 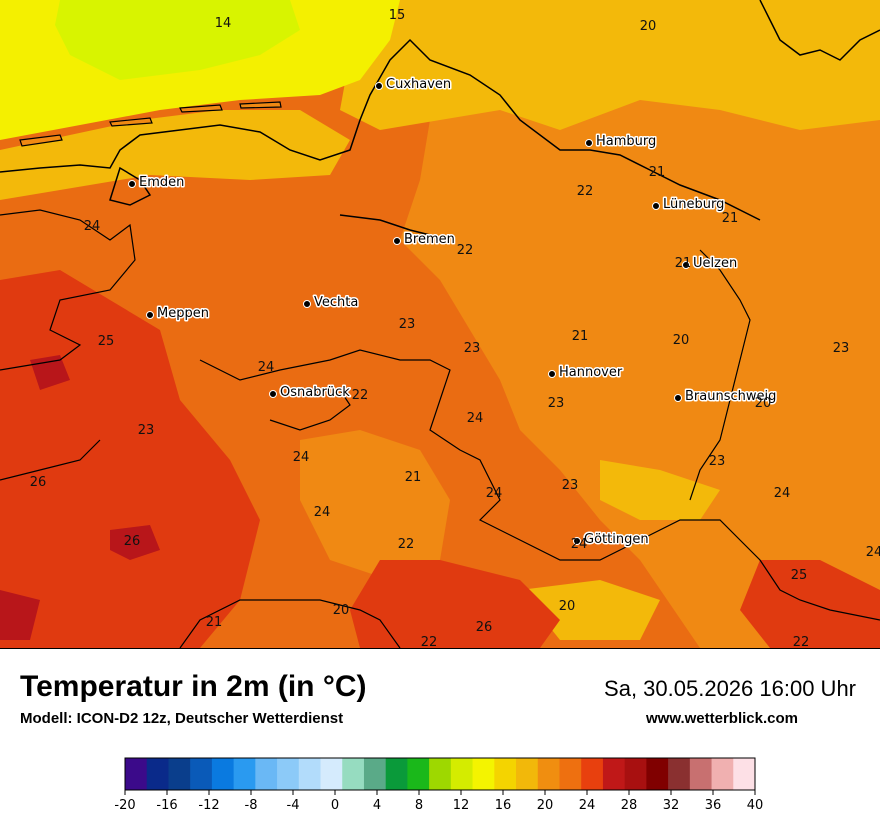 What do you see at coordinates (671, 805) in the screenshot?
I see `legend-tick-label: 32` at bounding box center [671, 805].